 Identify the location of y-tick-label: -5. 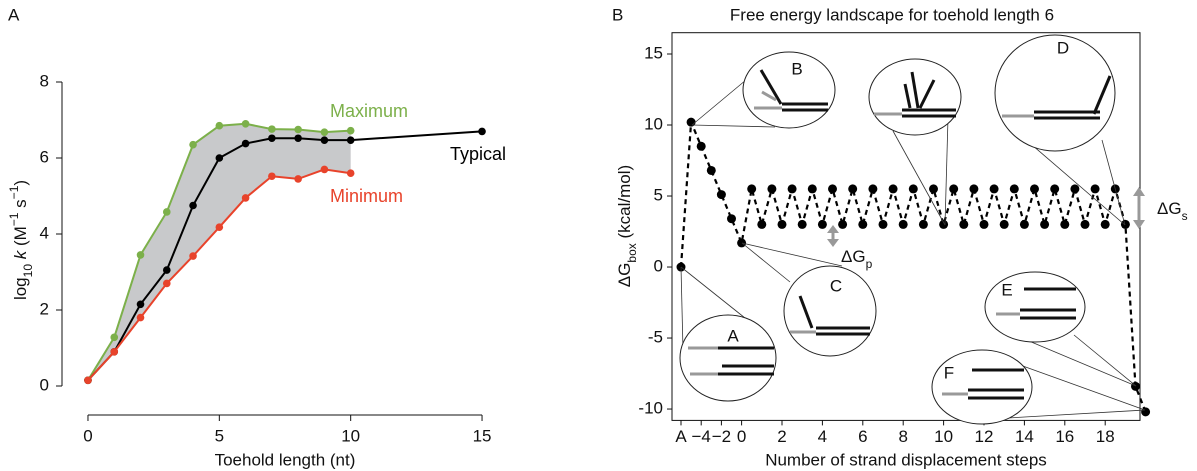
(655, 337).